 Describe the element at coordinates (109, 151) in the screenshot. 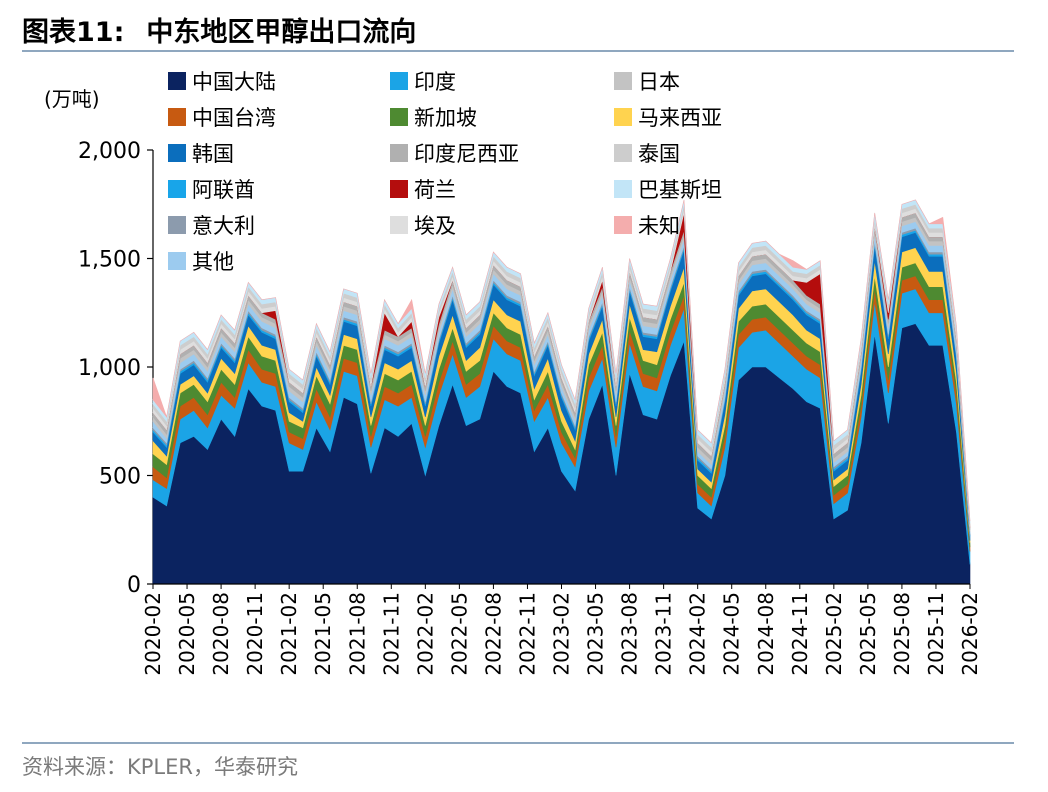

I see `y-tick-label: 2,000` at that location.